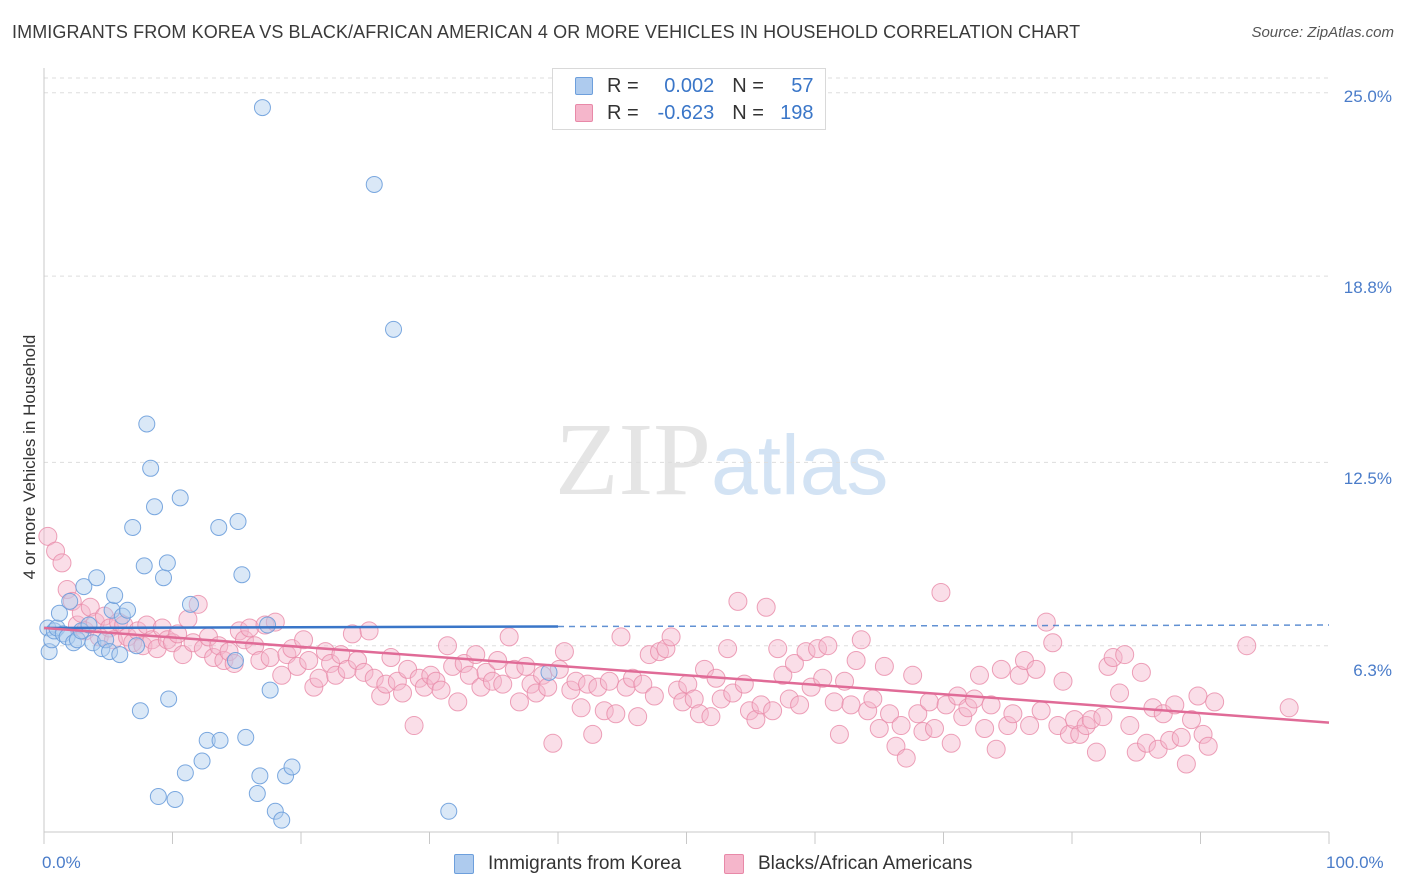 The width and height of the screenshot is (1406, 892). I want to click on bottom-black-label: Blacks/African Americans, so click(865, 863).